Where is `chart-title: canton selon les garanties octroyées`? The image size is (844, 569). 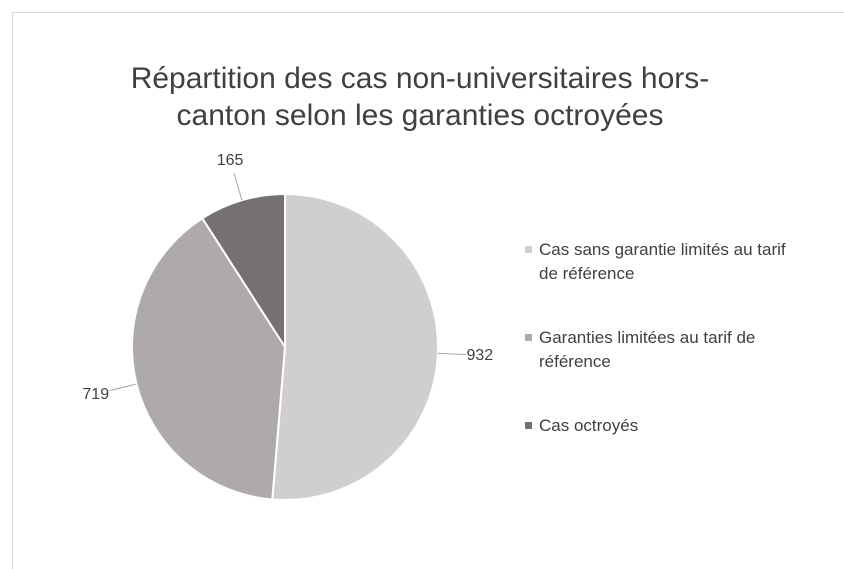 chart-title: canton selon les garanties octroyées is located at coordinates (420, 115).